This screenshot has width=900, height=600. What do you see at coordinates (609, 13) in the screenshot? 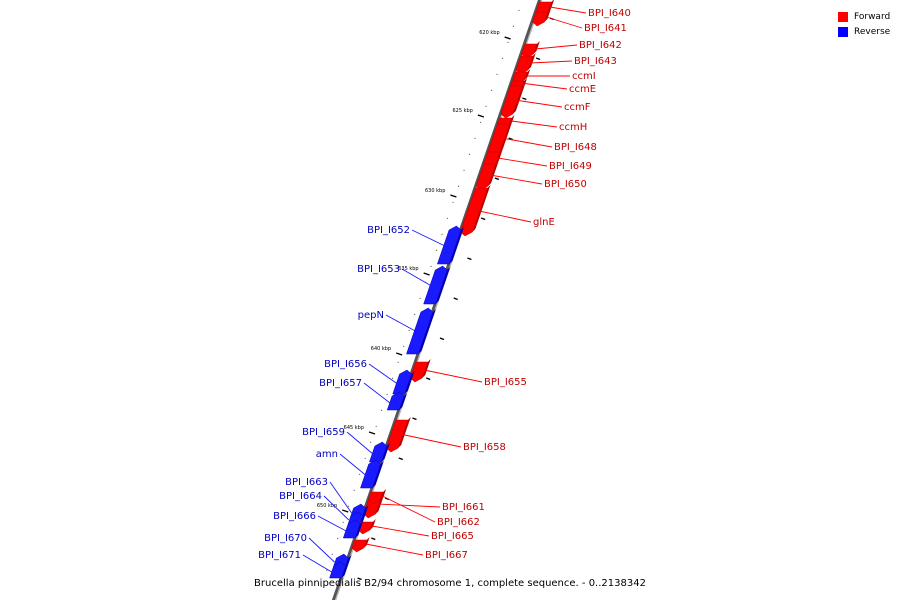
I see `gene-label: BPI_I640` at bounding box center [609, 13].